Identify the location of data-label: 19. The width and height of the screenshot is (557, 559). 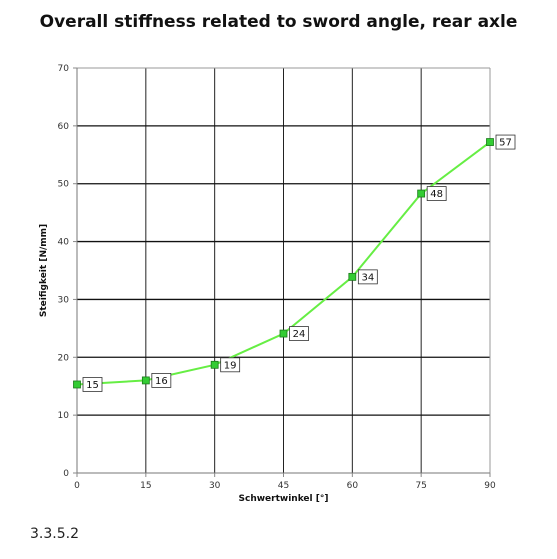
(230, 365).